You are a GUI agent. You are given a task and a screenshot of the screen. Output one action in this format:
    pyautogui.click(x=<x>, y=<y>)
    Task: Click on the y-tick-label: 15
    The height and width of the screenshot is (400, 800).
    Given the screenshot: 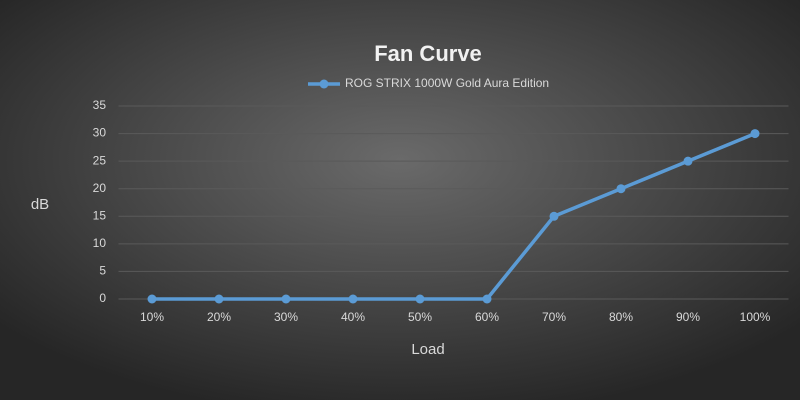 What is the action you would take?
    pyautogui.click(x=100, y=215)
    